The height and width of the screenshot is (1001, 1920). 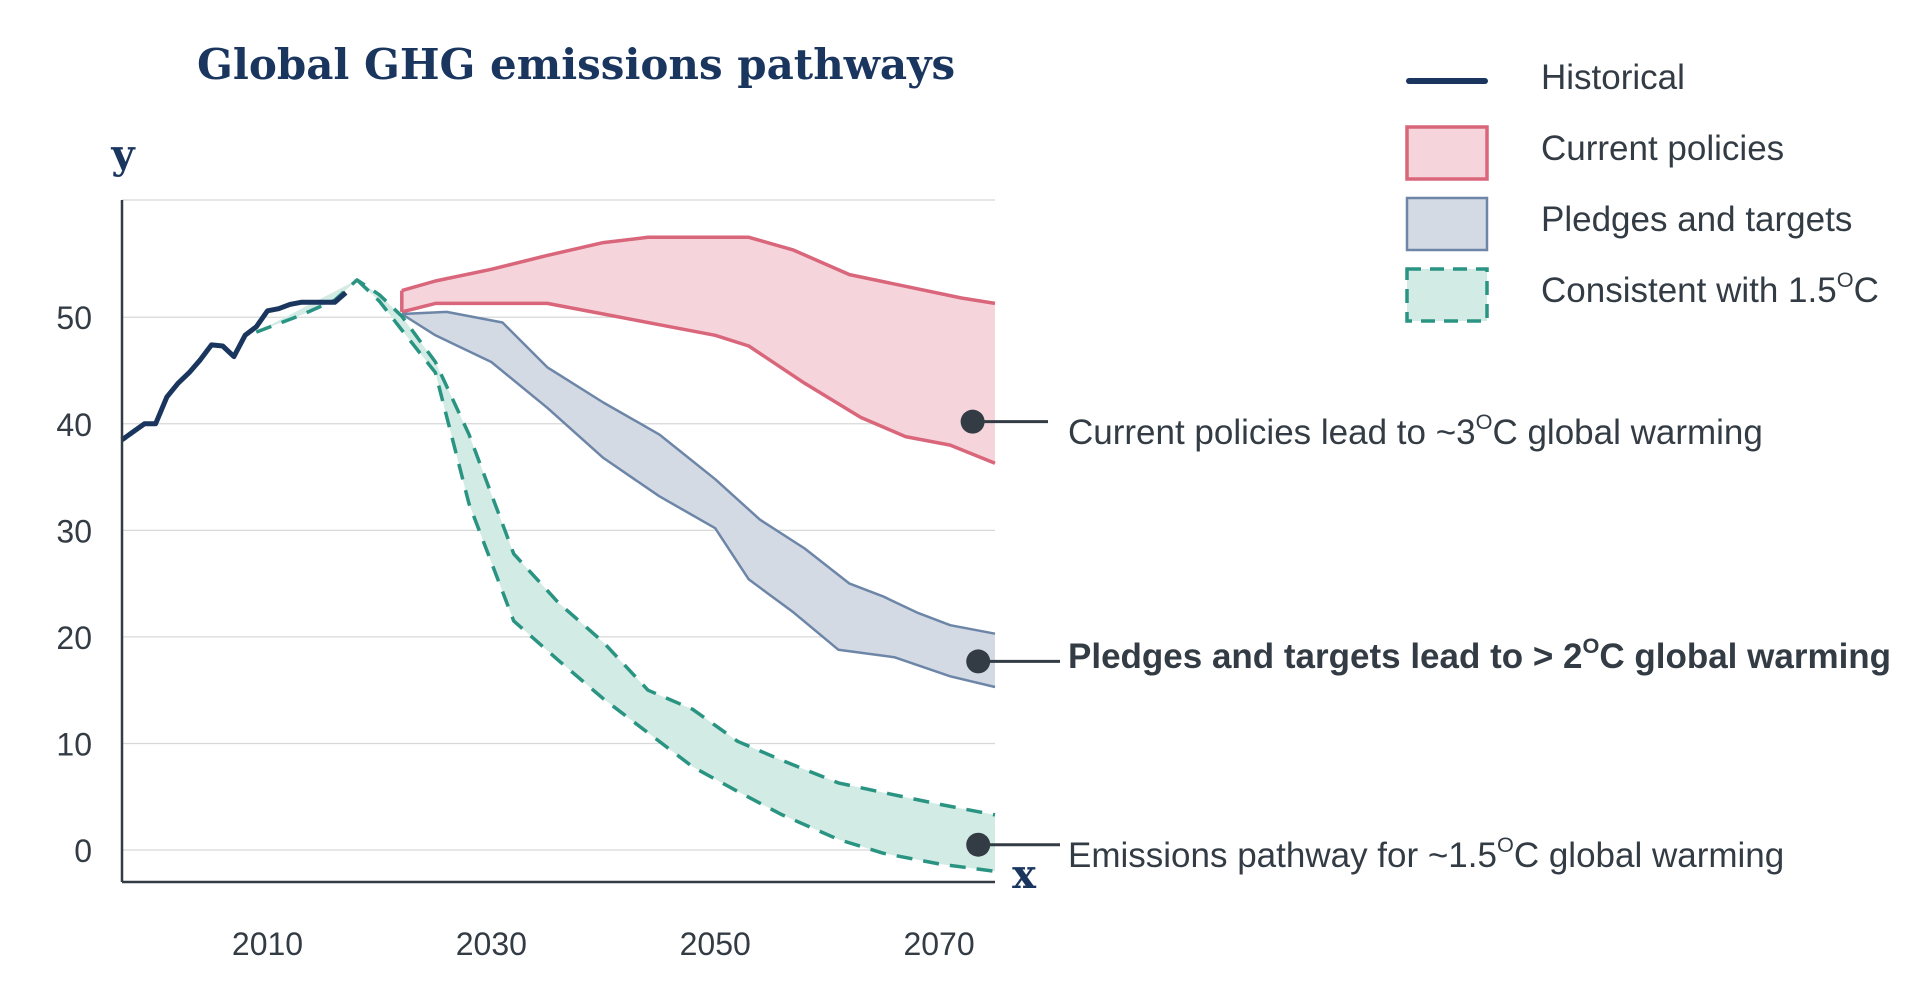 I want to click on annotation-current-policies-text: Current policies lead to ~3, so click(x=1272, y=432).